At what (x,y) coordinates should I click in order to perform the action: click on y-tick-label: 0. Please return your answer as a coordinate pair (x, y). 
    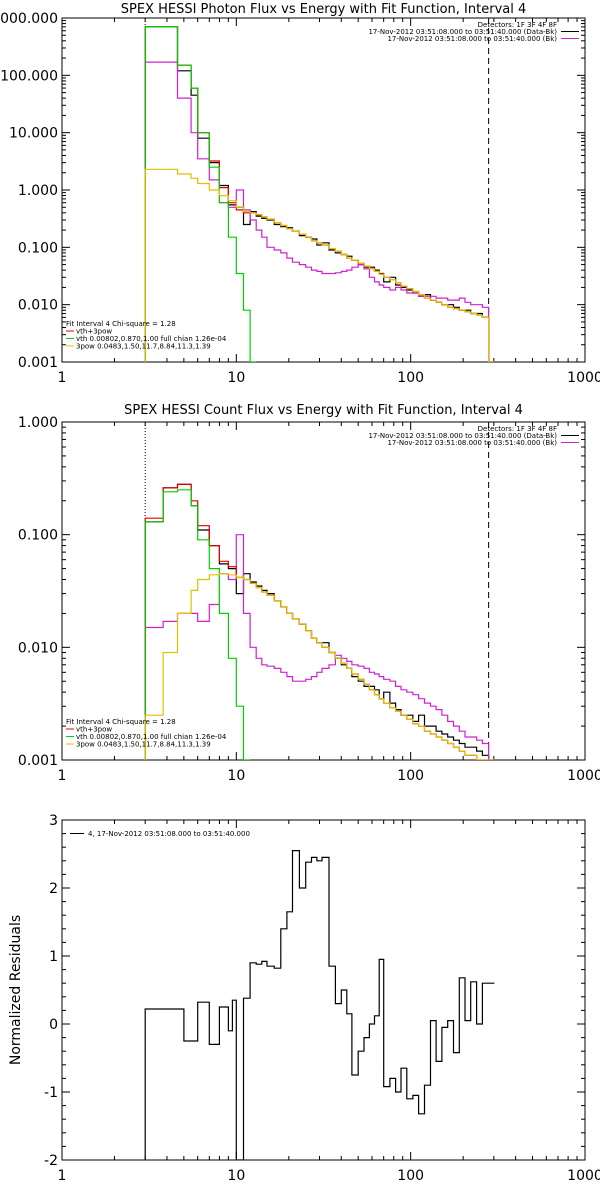
    Looking at the image, I should click on (53, 1025).